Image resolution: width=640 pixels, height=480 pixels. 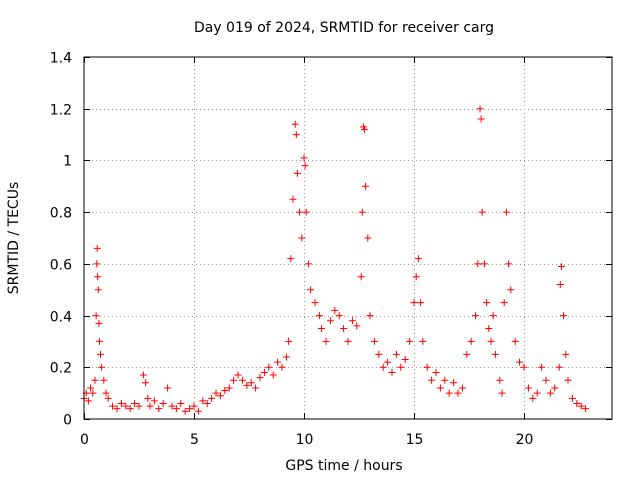 What do you see at coordinates (61, 266) in the screenshot?
I see `y-tick-label: 0.6` at bounding box center [61, 266].